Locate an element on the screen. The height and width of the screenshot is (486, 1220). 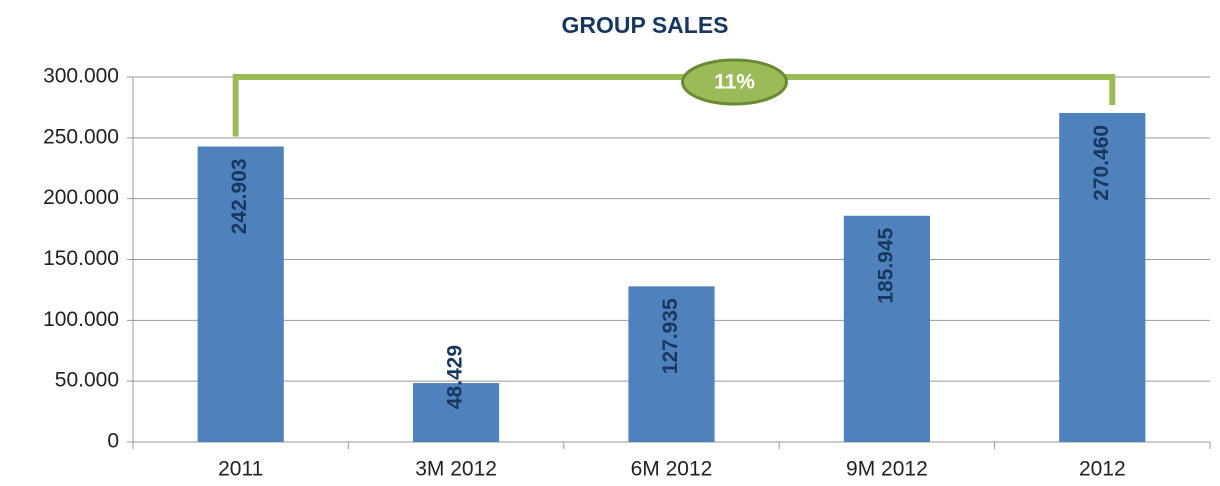
y-tick-label: 50.000 is located at coordinates (87, 380).